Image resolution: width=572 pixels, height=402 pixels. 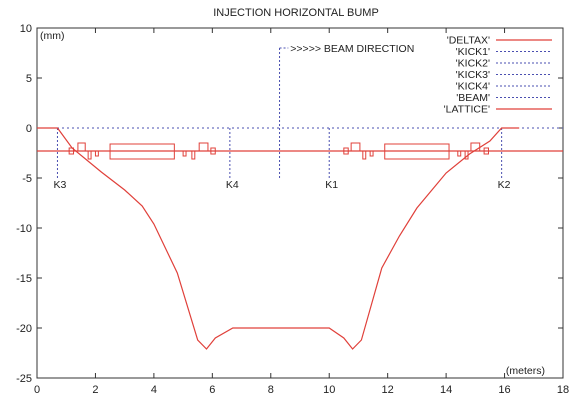 I want to click on x-tick-label: 2, so click(x=95, y=390).